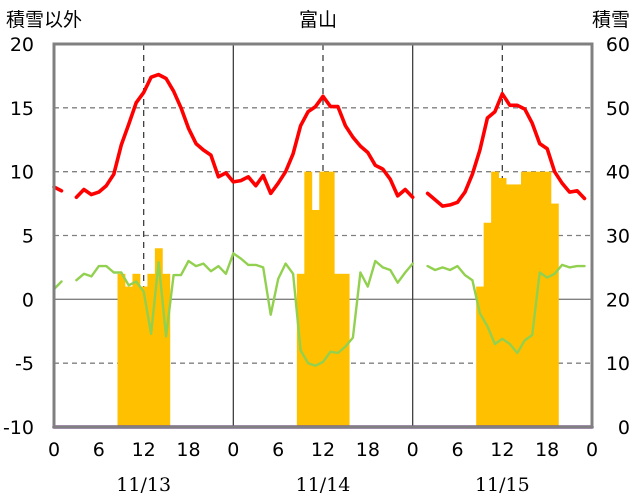 This screenshot has height=501, width=636. I want to click on left-tick-label: 0, so click(28, 300).